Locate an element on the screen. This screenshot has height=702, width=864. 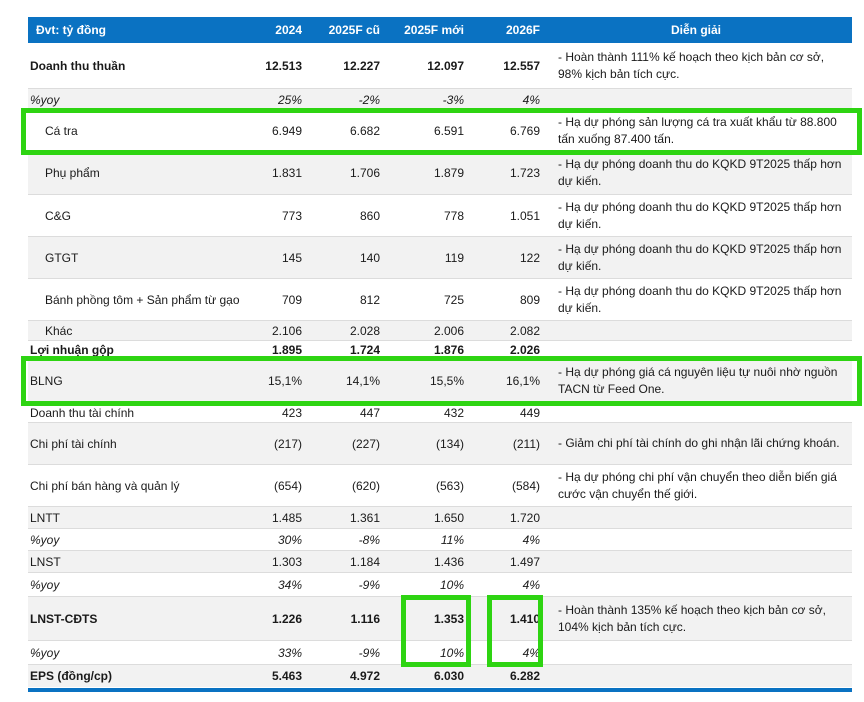
row-label-cell: Doanh thu tài chính is located at coordinates (82, 412).